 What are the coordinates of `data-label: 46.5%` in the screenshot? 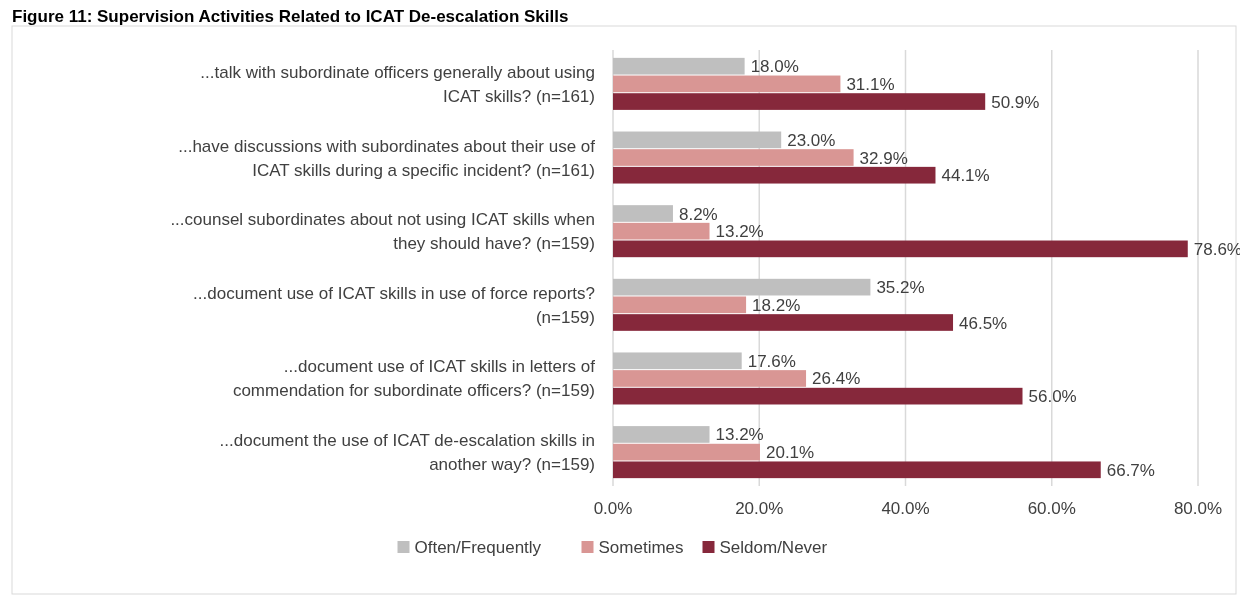 It's located at (983, 323).